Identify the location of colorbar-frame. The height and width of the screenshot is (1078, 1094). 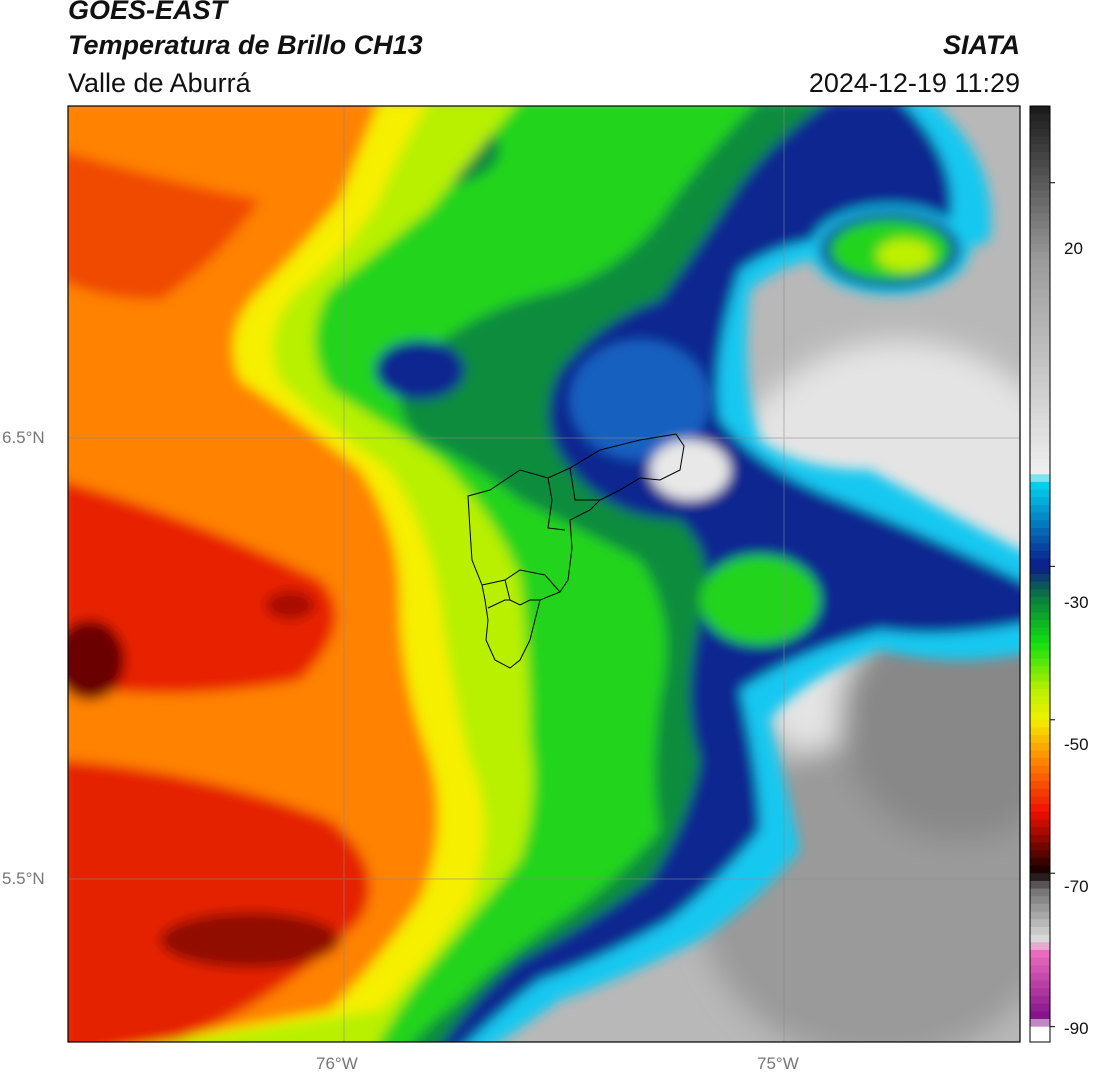
(1040, 574).